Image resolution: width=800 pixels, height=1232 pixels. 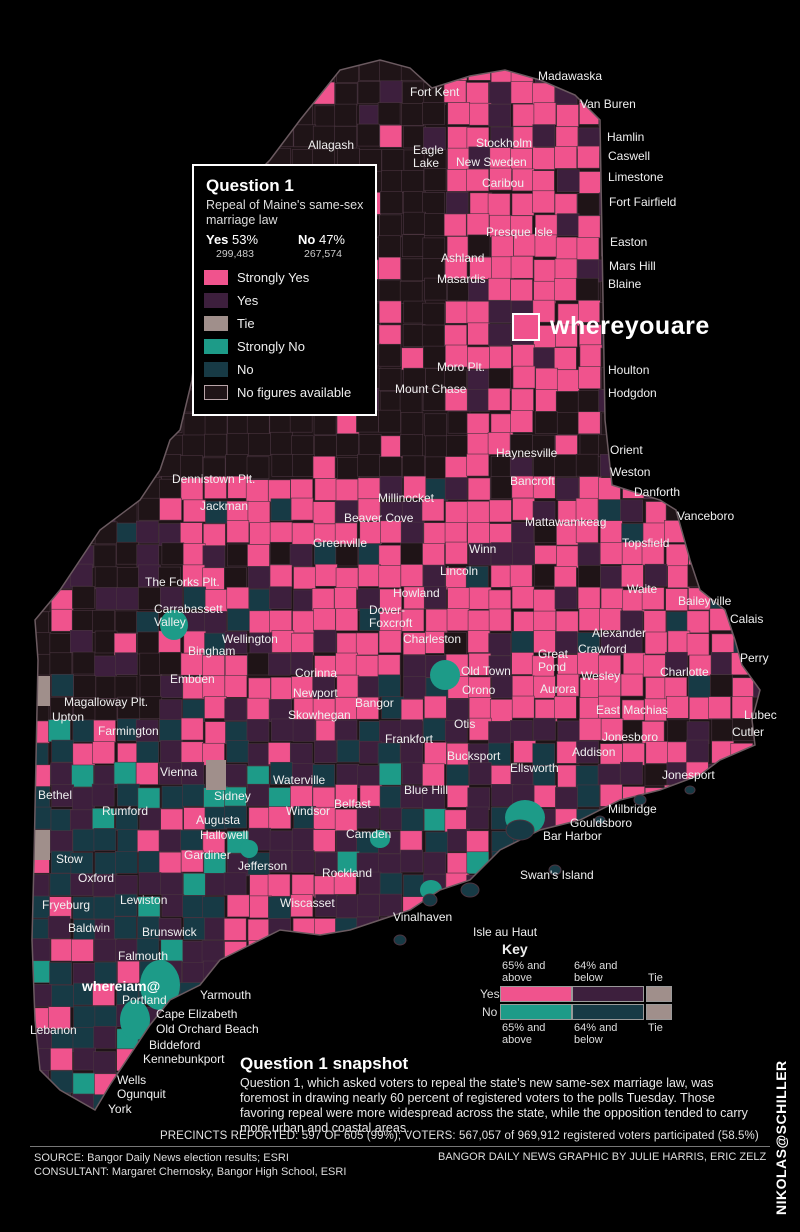 I want to click on key-bot-tie: Tie, so click(x=655, y=1028).